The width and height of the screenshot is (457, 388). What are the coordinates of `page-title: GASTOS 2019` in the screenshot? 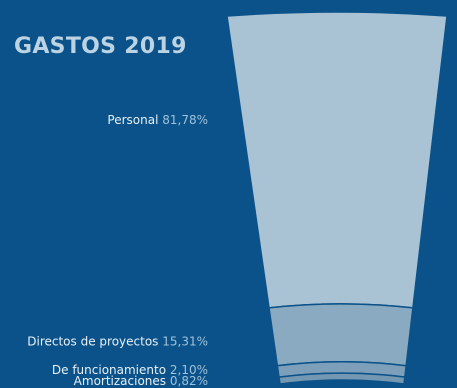 It's located at (100, 46).